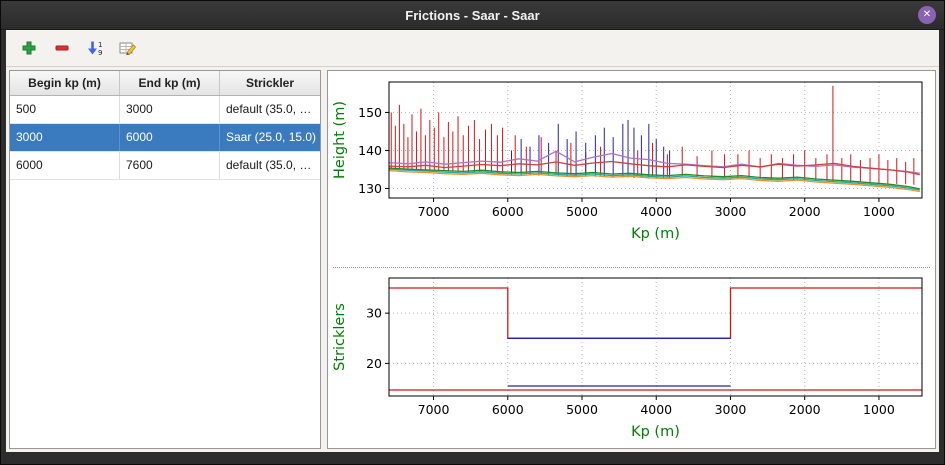 The image size is (945, 465). What do you see at coordinates (374, 363) in the screenshot?
I see `svg-text: 20` at bounding box center [374, 363].